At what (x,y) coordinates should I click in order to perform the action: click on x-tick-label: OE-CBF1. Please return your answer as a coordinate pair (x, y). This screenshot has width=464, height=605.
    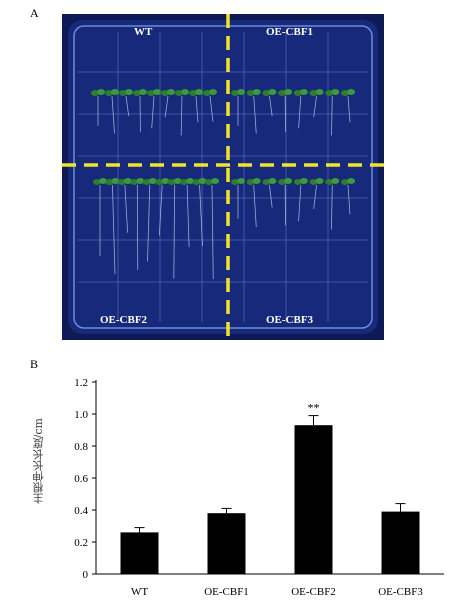
    Looking at the image, I should click on (226, 592).